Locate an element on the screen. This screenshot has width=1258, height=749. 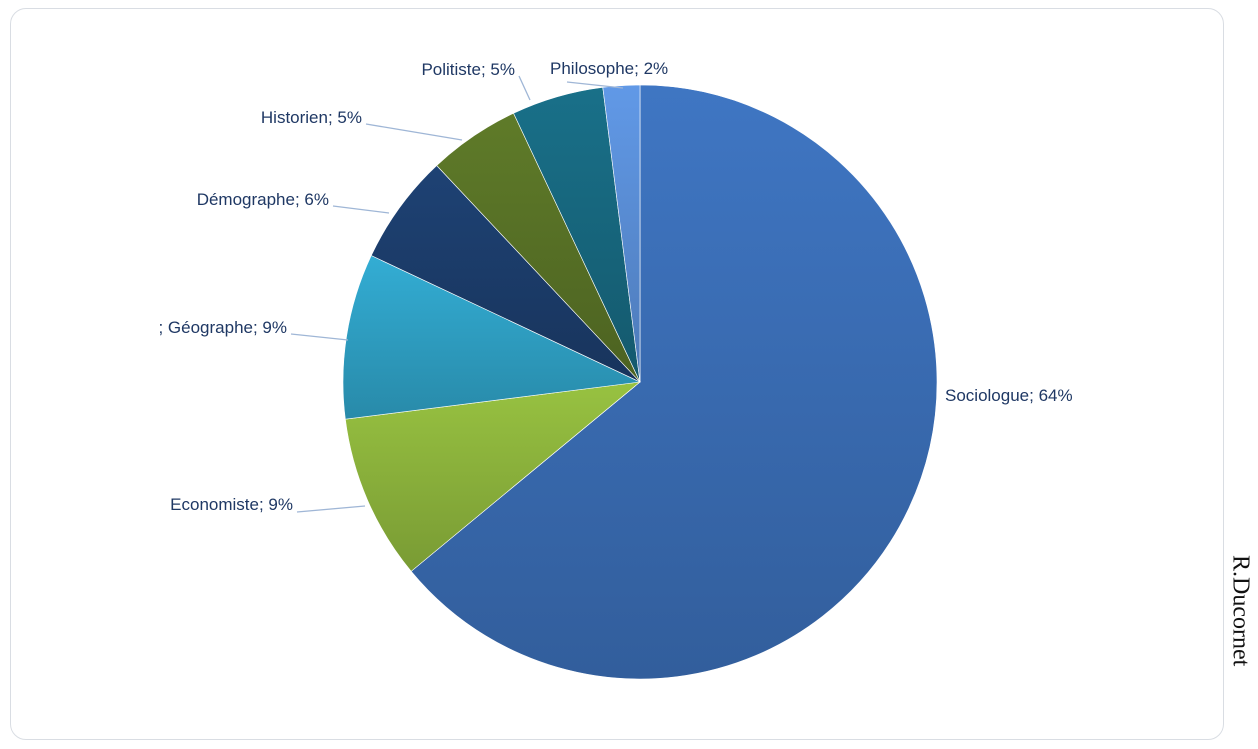
slice-label: ; Géographe; 9% is located at coordinates (222, 327).